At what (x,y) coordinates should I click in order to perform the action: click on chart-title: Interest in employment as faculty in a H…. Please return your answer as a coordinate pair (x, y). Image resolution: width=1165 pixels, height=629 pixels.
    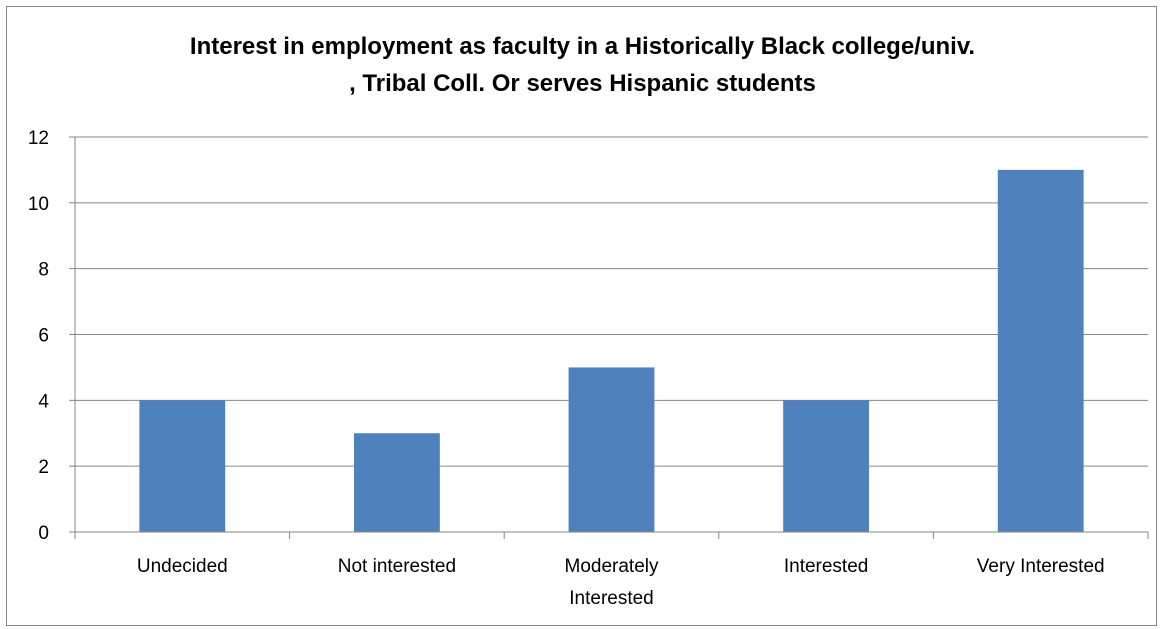
    Looking at the image, I should click on (582, 65).